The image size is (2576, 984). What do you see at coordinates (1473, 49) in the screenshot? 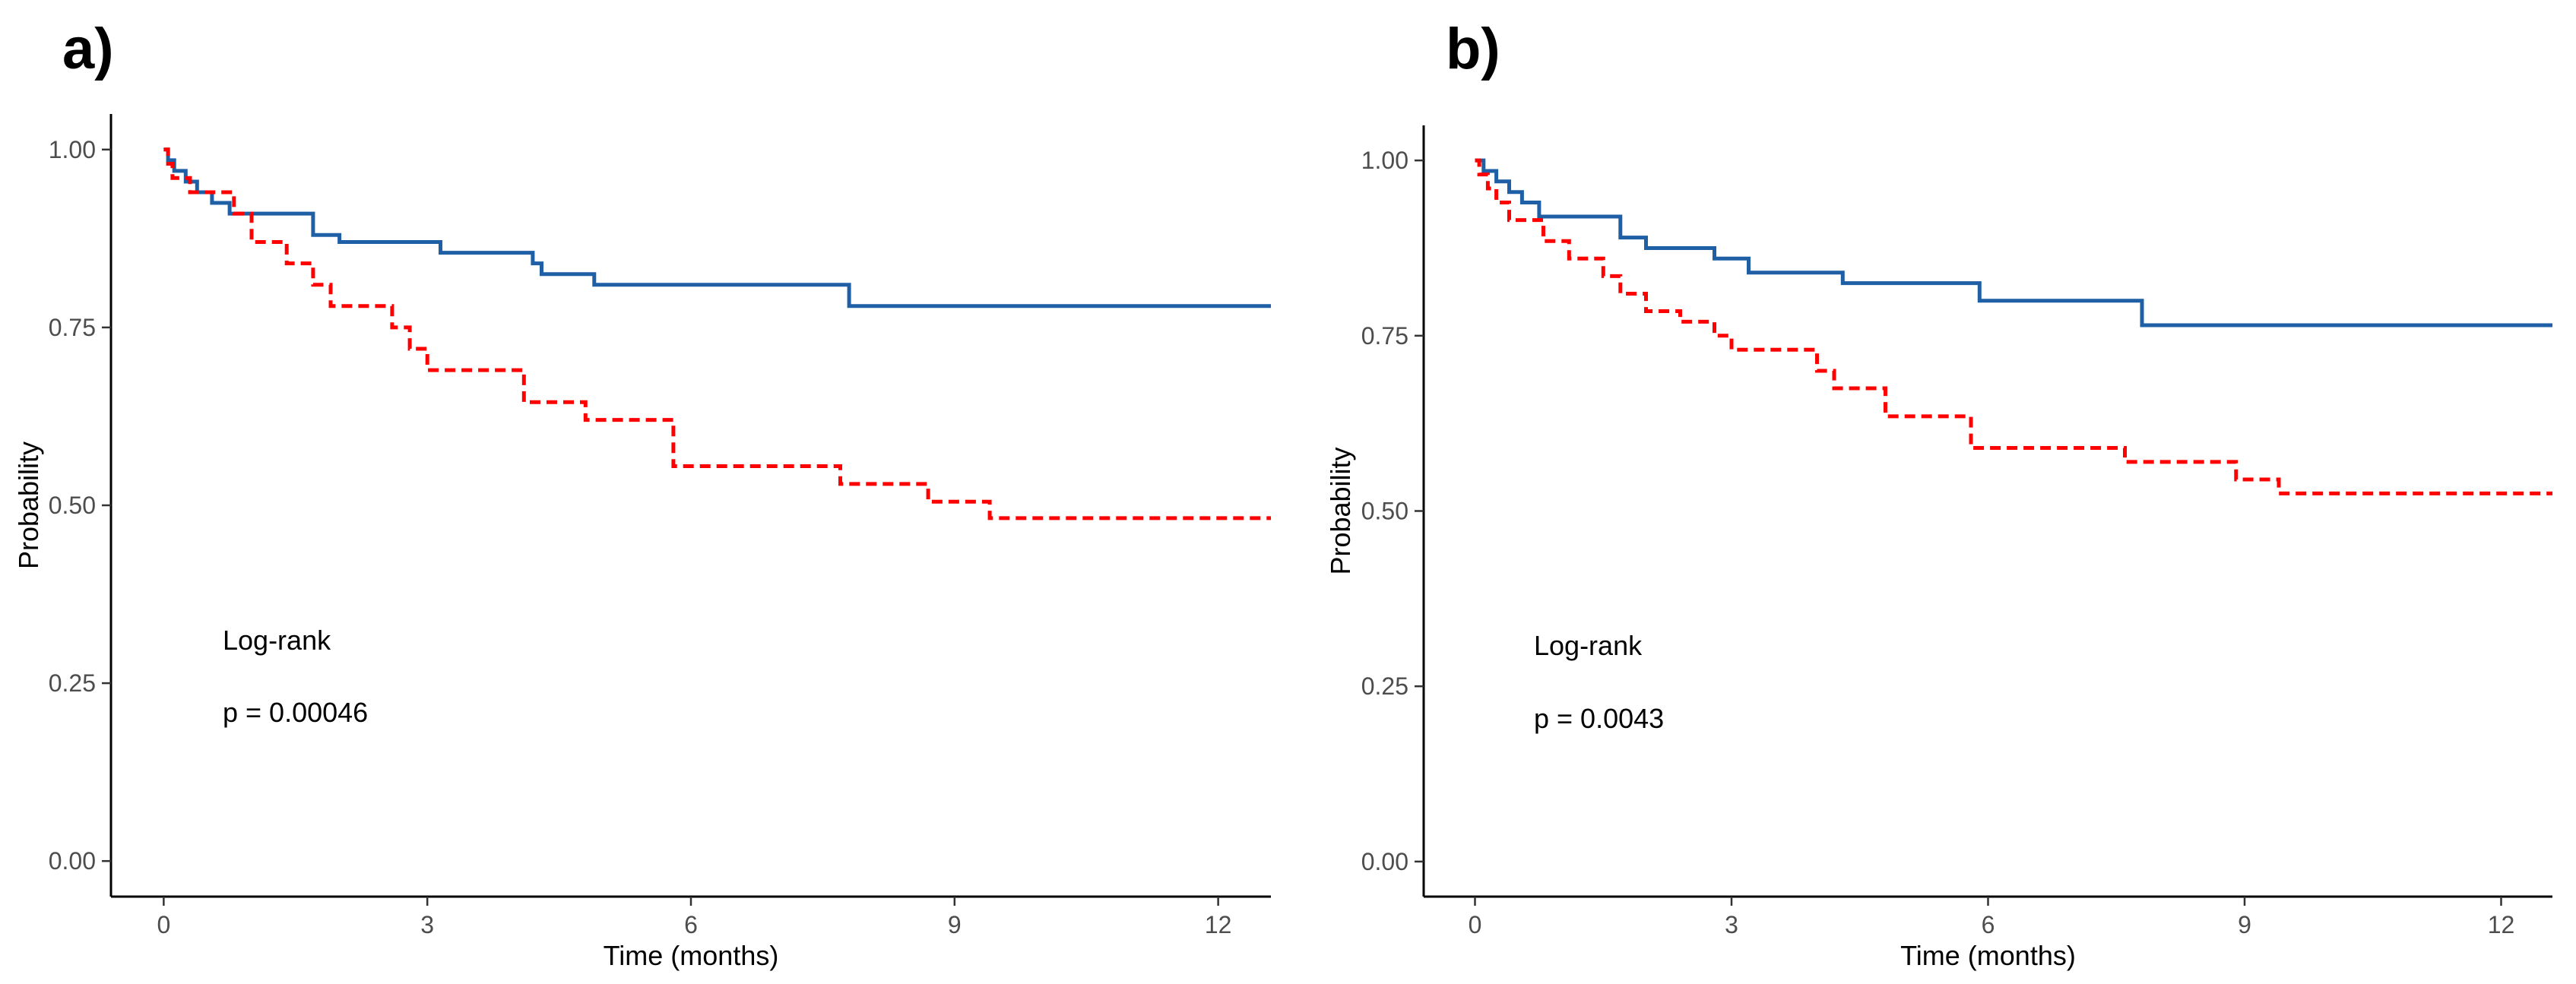
I see `panel-label: b)` at bounding box center [1473, 49].